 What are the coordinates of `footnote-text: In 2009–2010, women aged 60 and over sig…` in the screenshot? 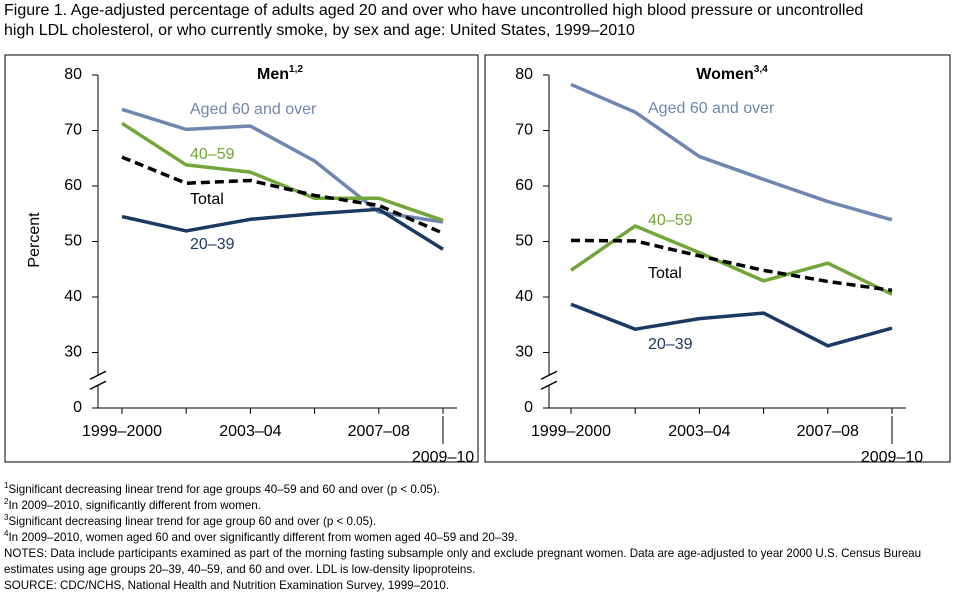 It's located at (263, 537).